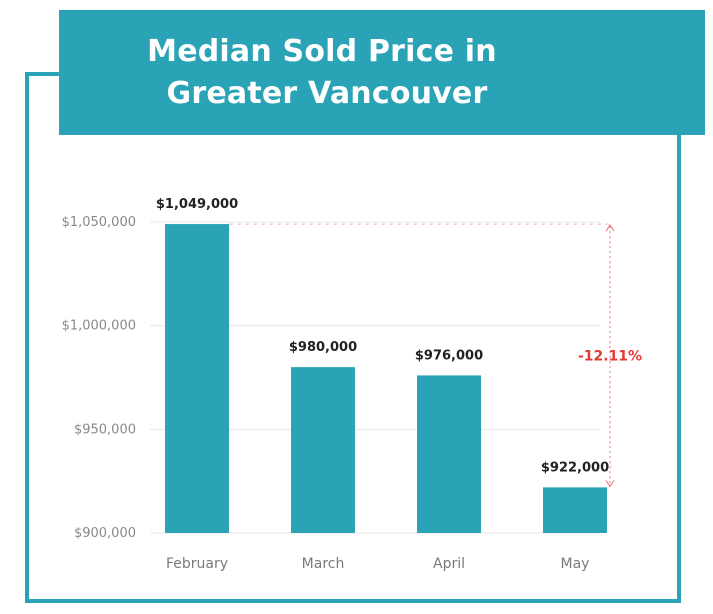 This screenshot has width=713, height=614. What do you see at coordinates (449, 355) in the screenshot?
I see `data-label: $976,000` at bounding box center [449, 355].